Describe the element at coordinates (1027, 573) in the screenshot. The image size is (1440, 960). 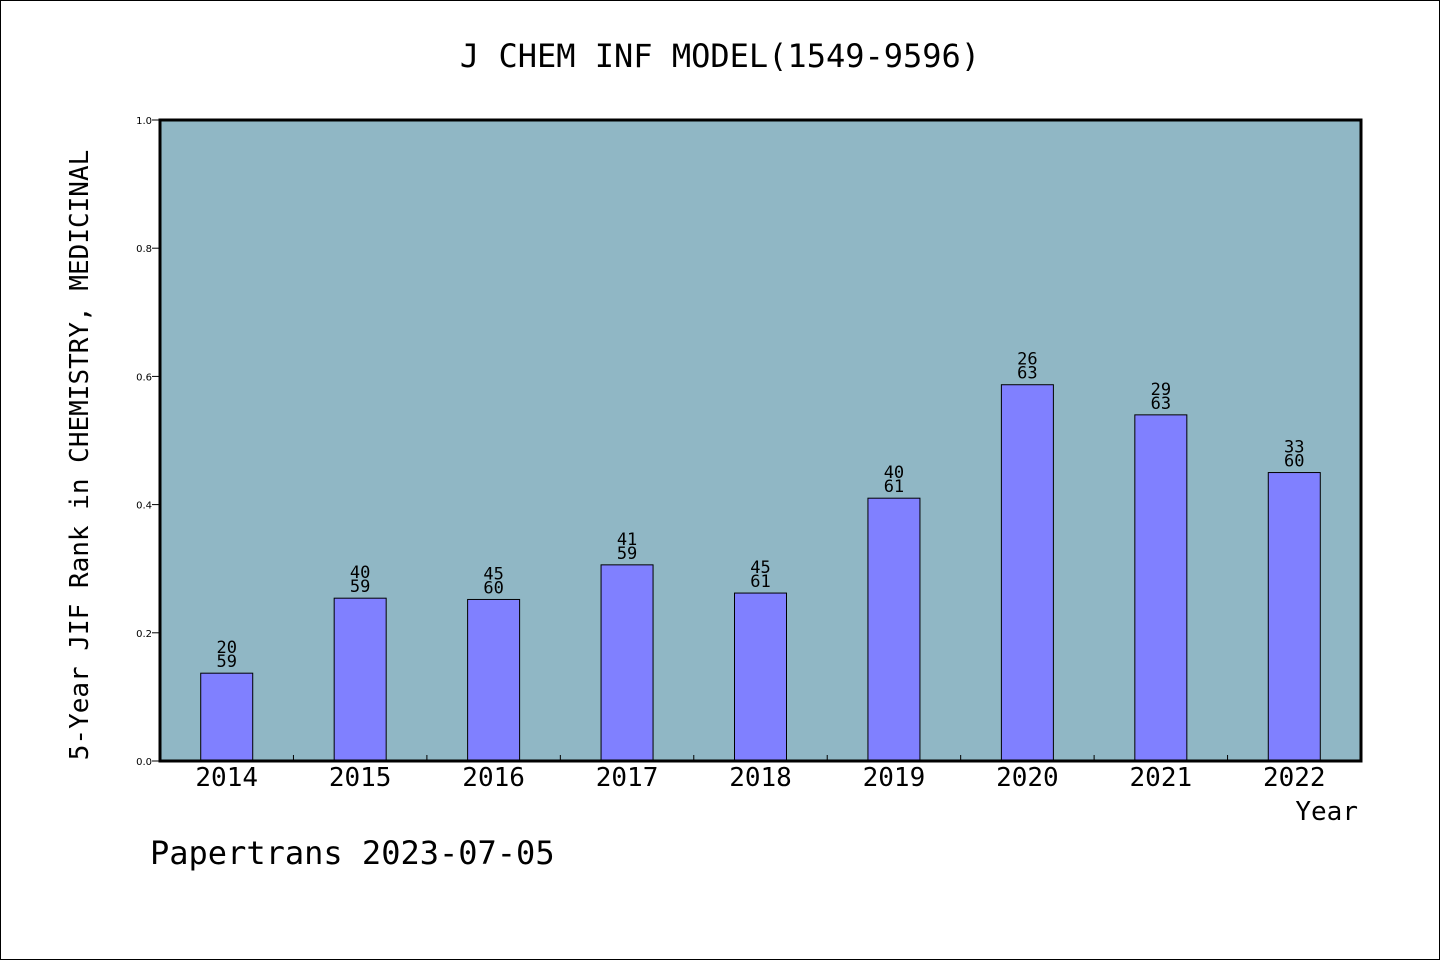
I see `bar-2020` at that location.